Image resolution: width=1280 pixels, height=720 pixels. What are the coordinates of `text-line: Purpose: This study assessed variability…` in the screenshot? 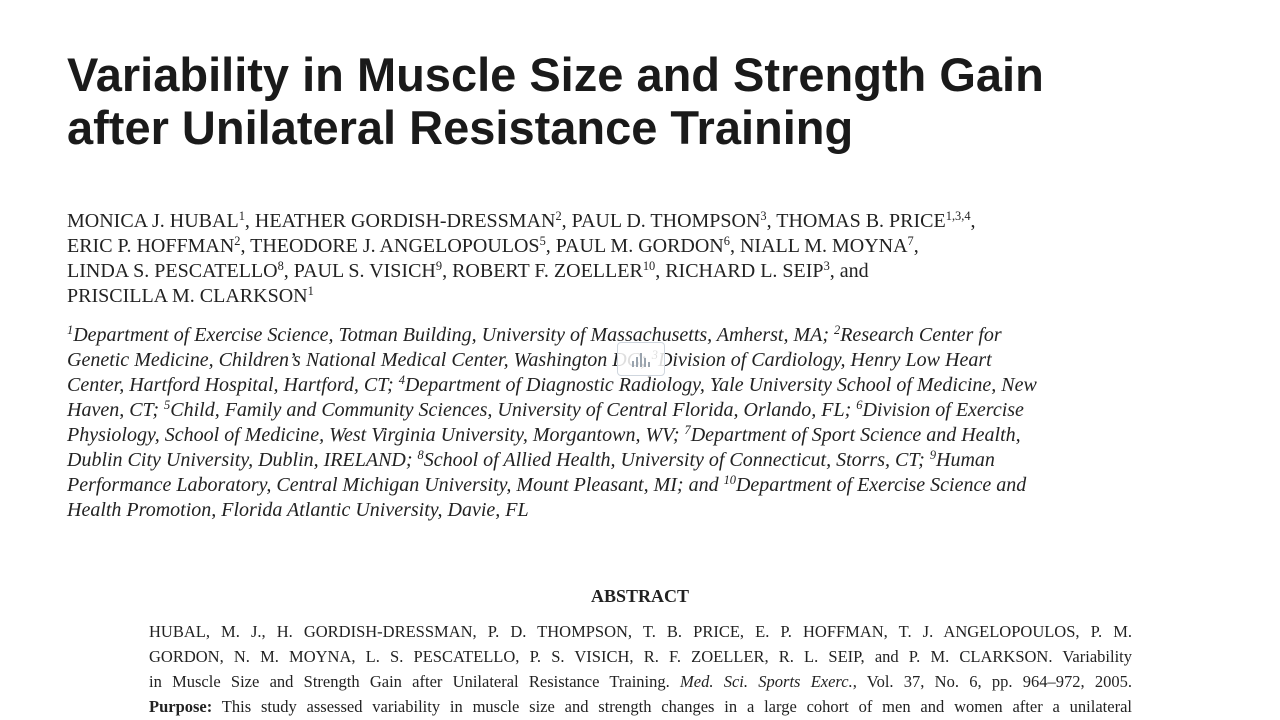 It's located at (640, 706).